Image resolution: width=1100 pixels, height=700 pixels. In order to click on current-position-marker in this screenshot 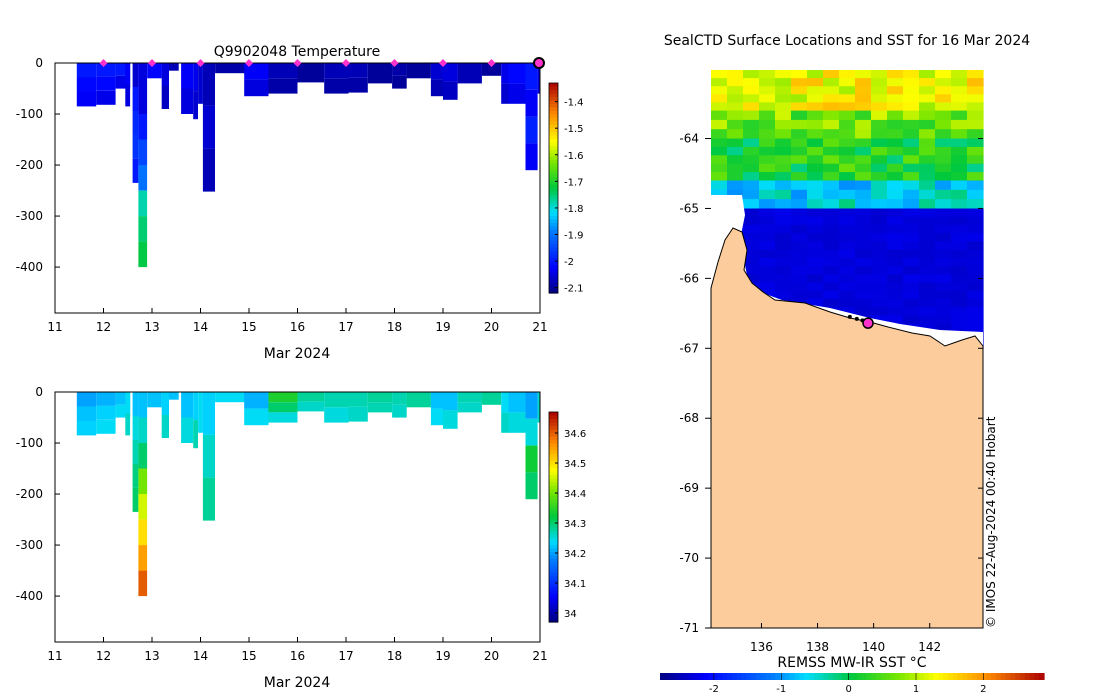, I will do `click(539, 63)`.